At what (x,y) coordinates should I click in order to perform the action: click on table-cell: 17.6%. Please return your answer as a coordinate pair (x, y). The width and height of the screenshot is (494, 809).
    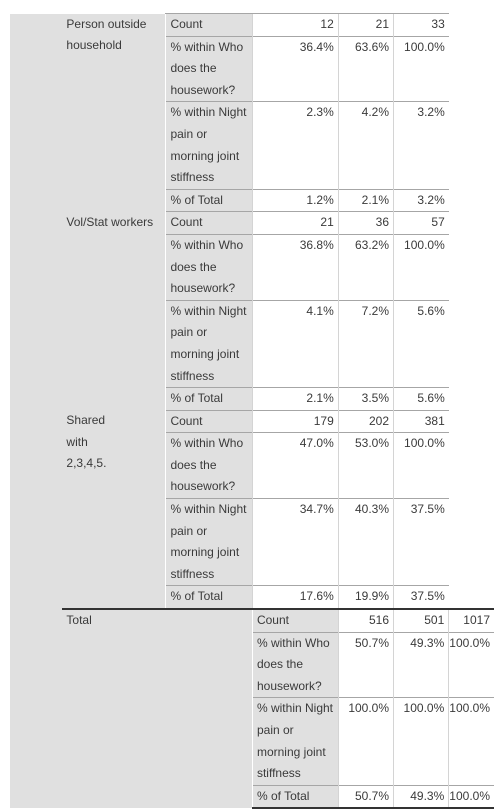
    Looking at the image, I should click on (295, 597).